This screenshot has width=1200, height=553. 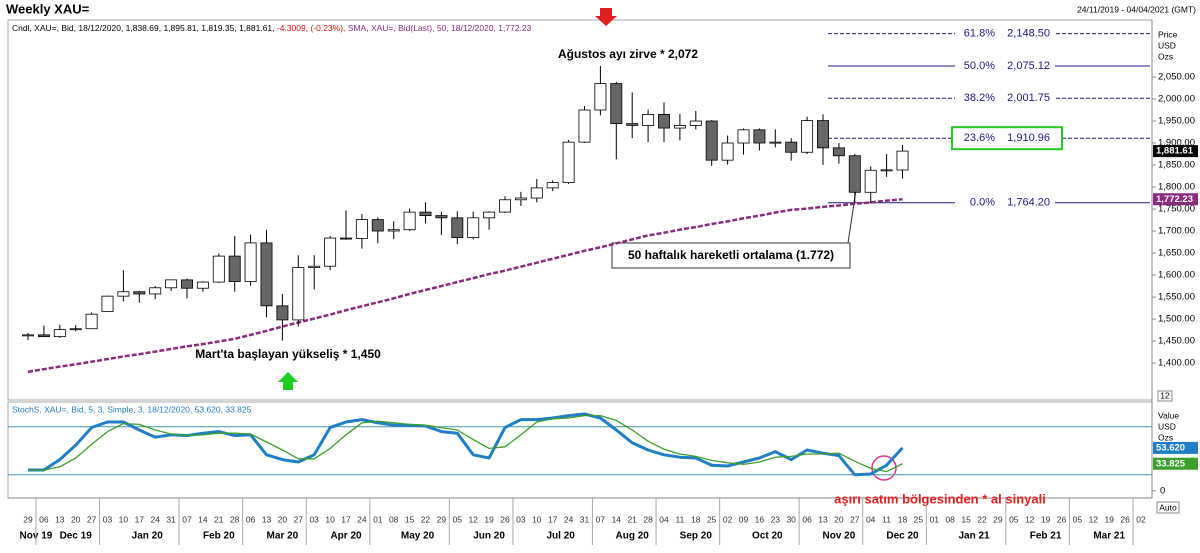 What do you see at coordinates (1171, 463) in the screenshot?
I see `stoch-last-label: 33.825` at bounding box center [1171, 463].